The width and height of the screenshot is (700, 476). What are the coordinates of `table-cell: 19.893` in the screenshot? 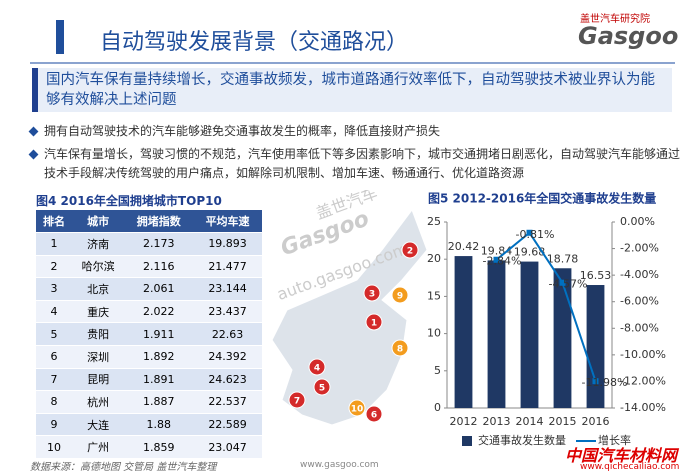 It's located at (227, 244).